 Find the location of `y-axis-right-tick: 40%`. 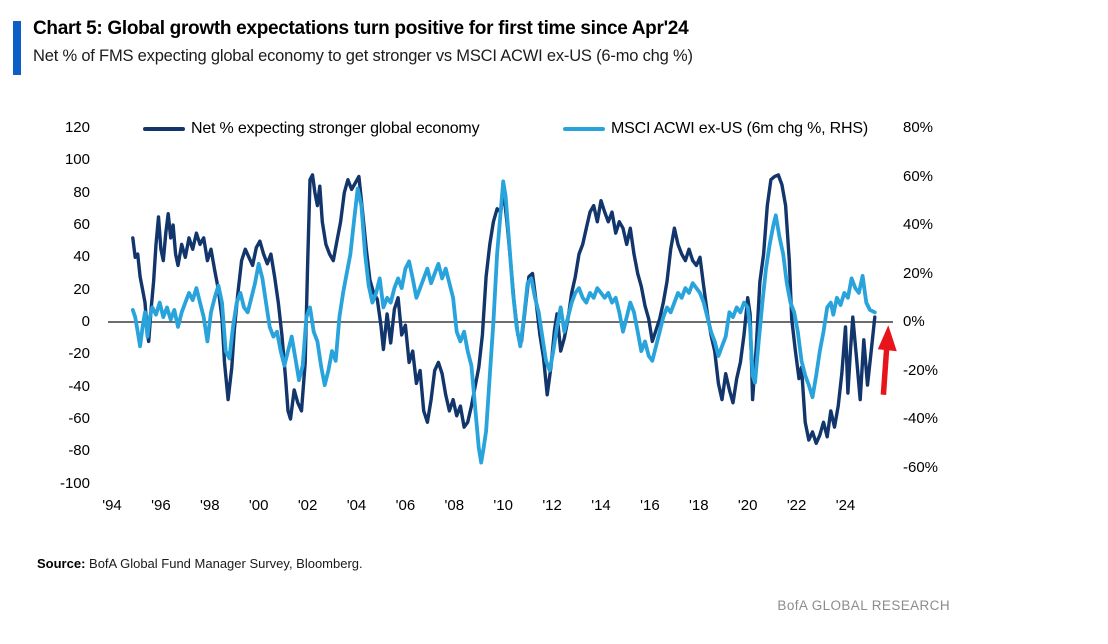

y-axis-right-tick: 40% is located at coordinates (918, 224).